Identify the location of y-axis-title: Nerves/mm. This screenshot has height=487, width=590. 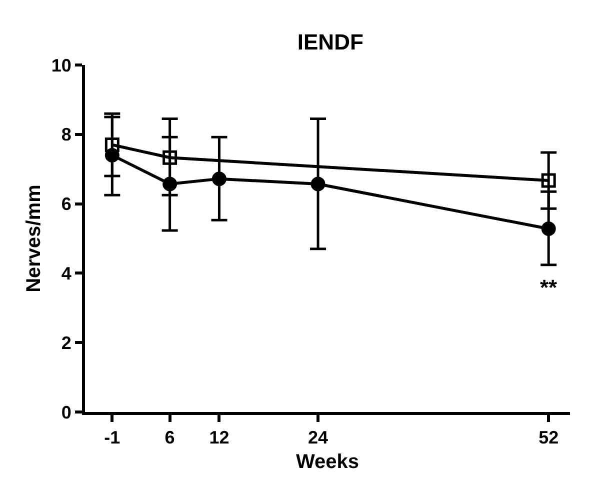
(33, 238).